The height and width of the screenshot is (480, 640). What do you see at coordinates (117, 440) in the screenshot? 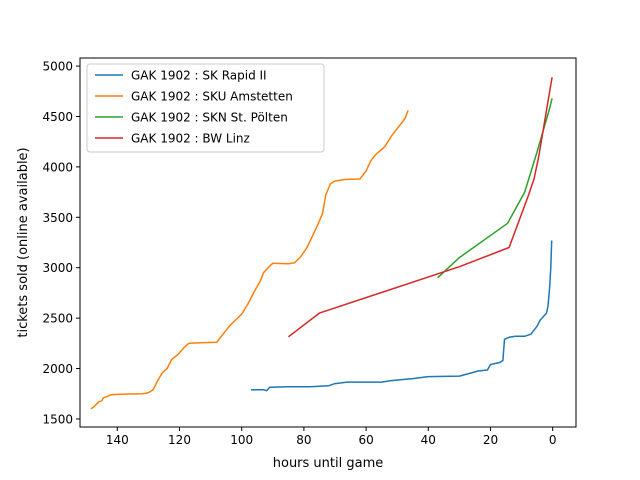
I see `x-tick-label: 140` at bounding box center [117, 440].